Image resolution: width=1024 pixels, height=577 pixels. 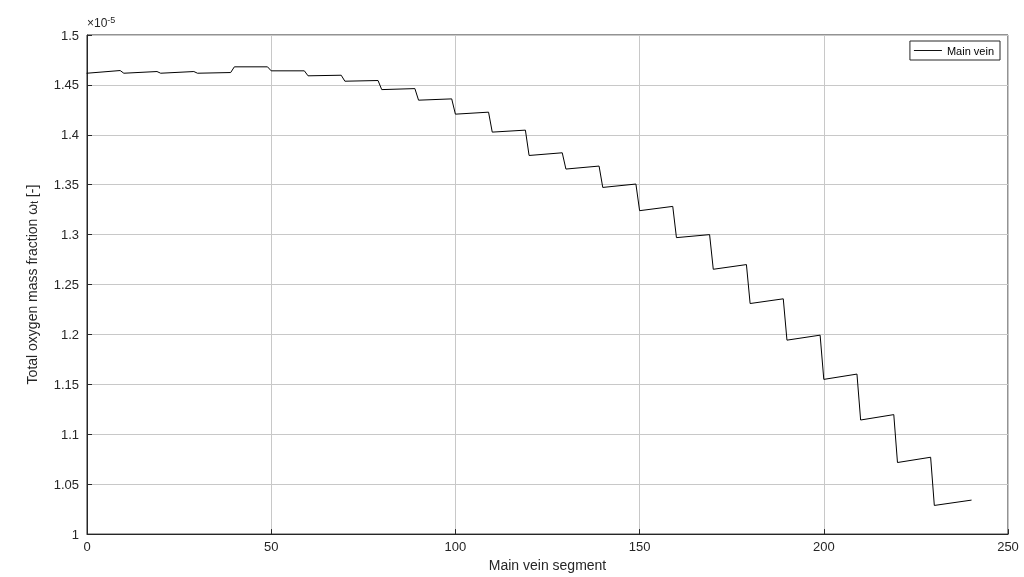 What do you see at coordinates (823, 547) in the screenshot?
I see `x-tick-label: 200` at bounding box center [823, 547].